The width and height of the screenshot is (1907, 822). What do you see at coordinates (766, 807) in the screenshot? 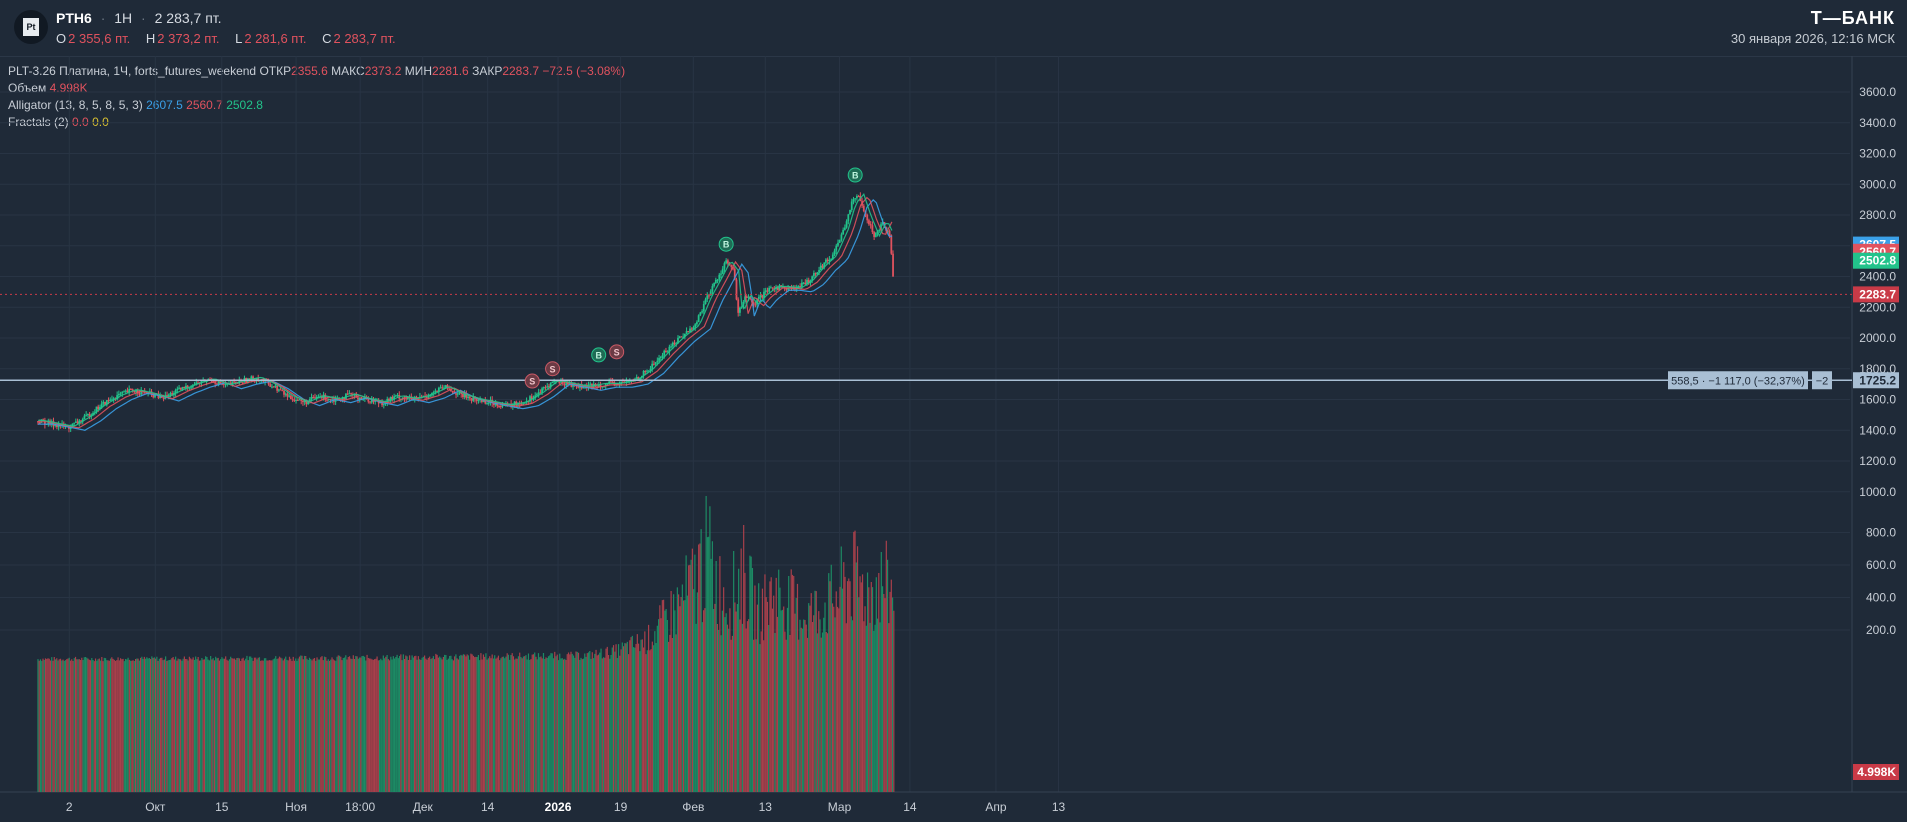
I see `time-tick-label: 13` at bounding box center [766, 807].